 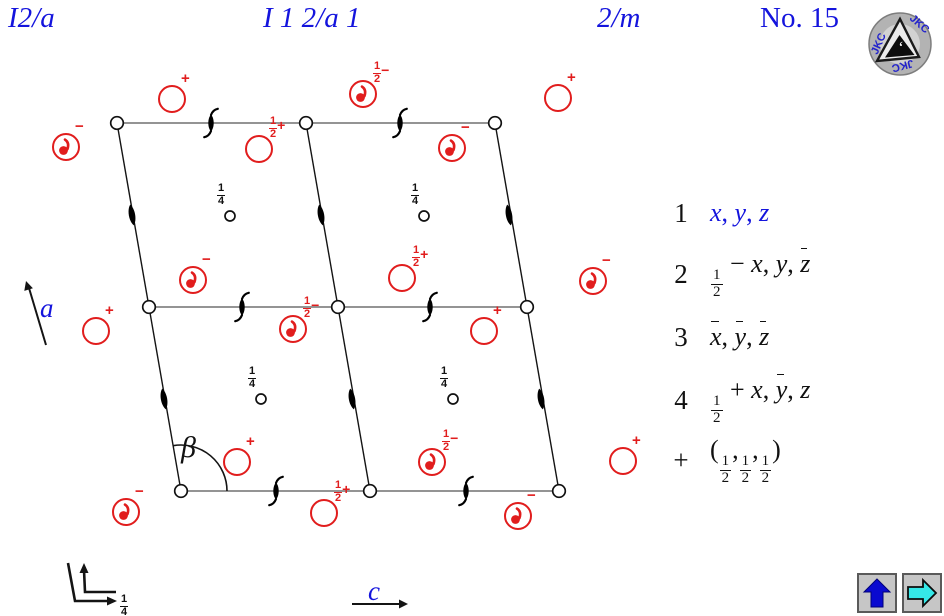 What do you see at coordinates (31, 18) in the screenshot?
I see `short-hermann-mauguin-symbol: I2/a` at bounding box center [31, 18].